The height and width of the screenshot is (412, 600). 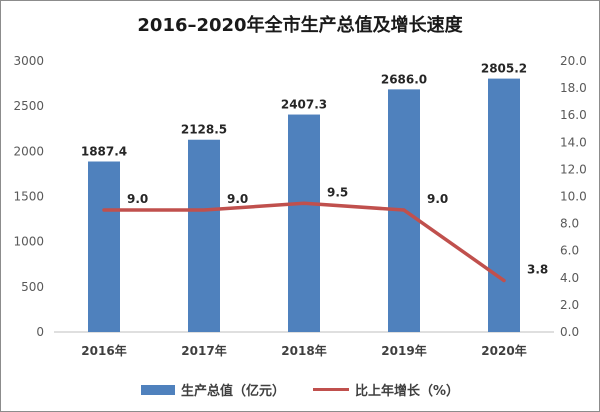 I want to click on x-tick-label: 2017年, so click(x=203, y=350).